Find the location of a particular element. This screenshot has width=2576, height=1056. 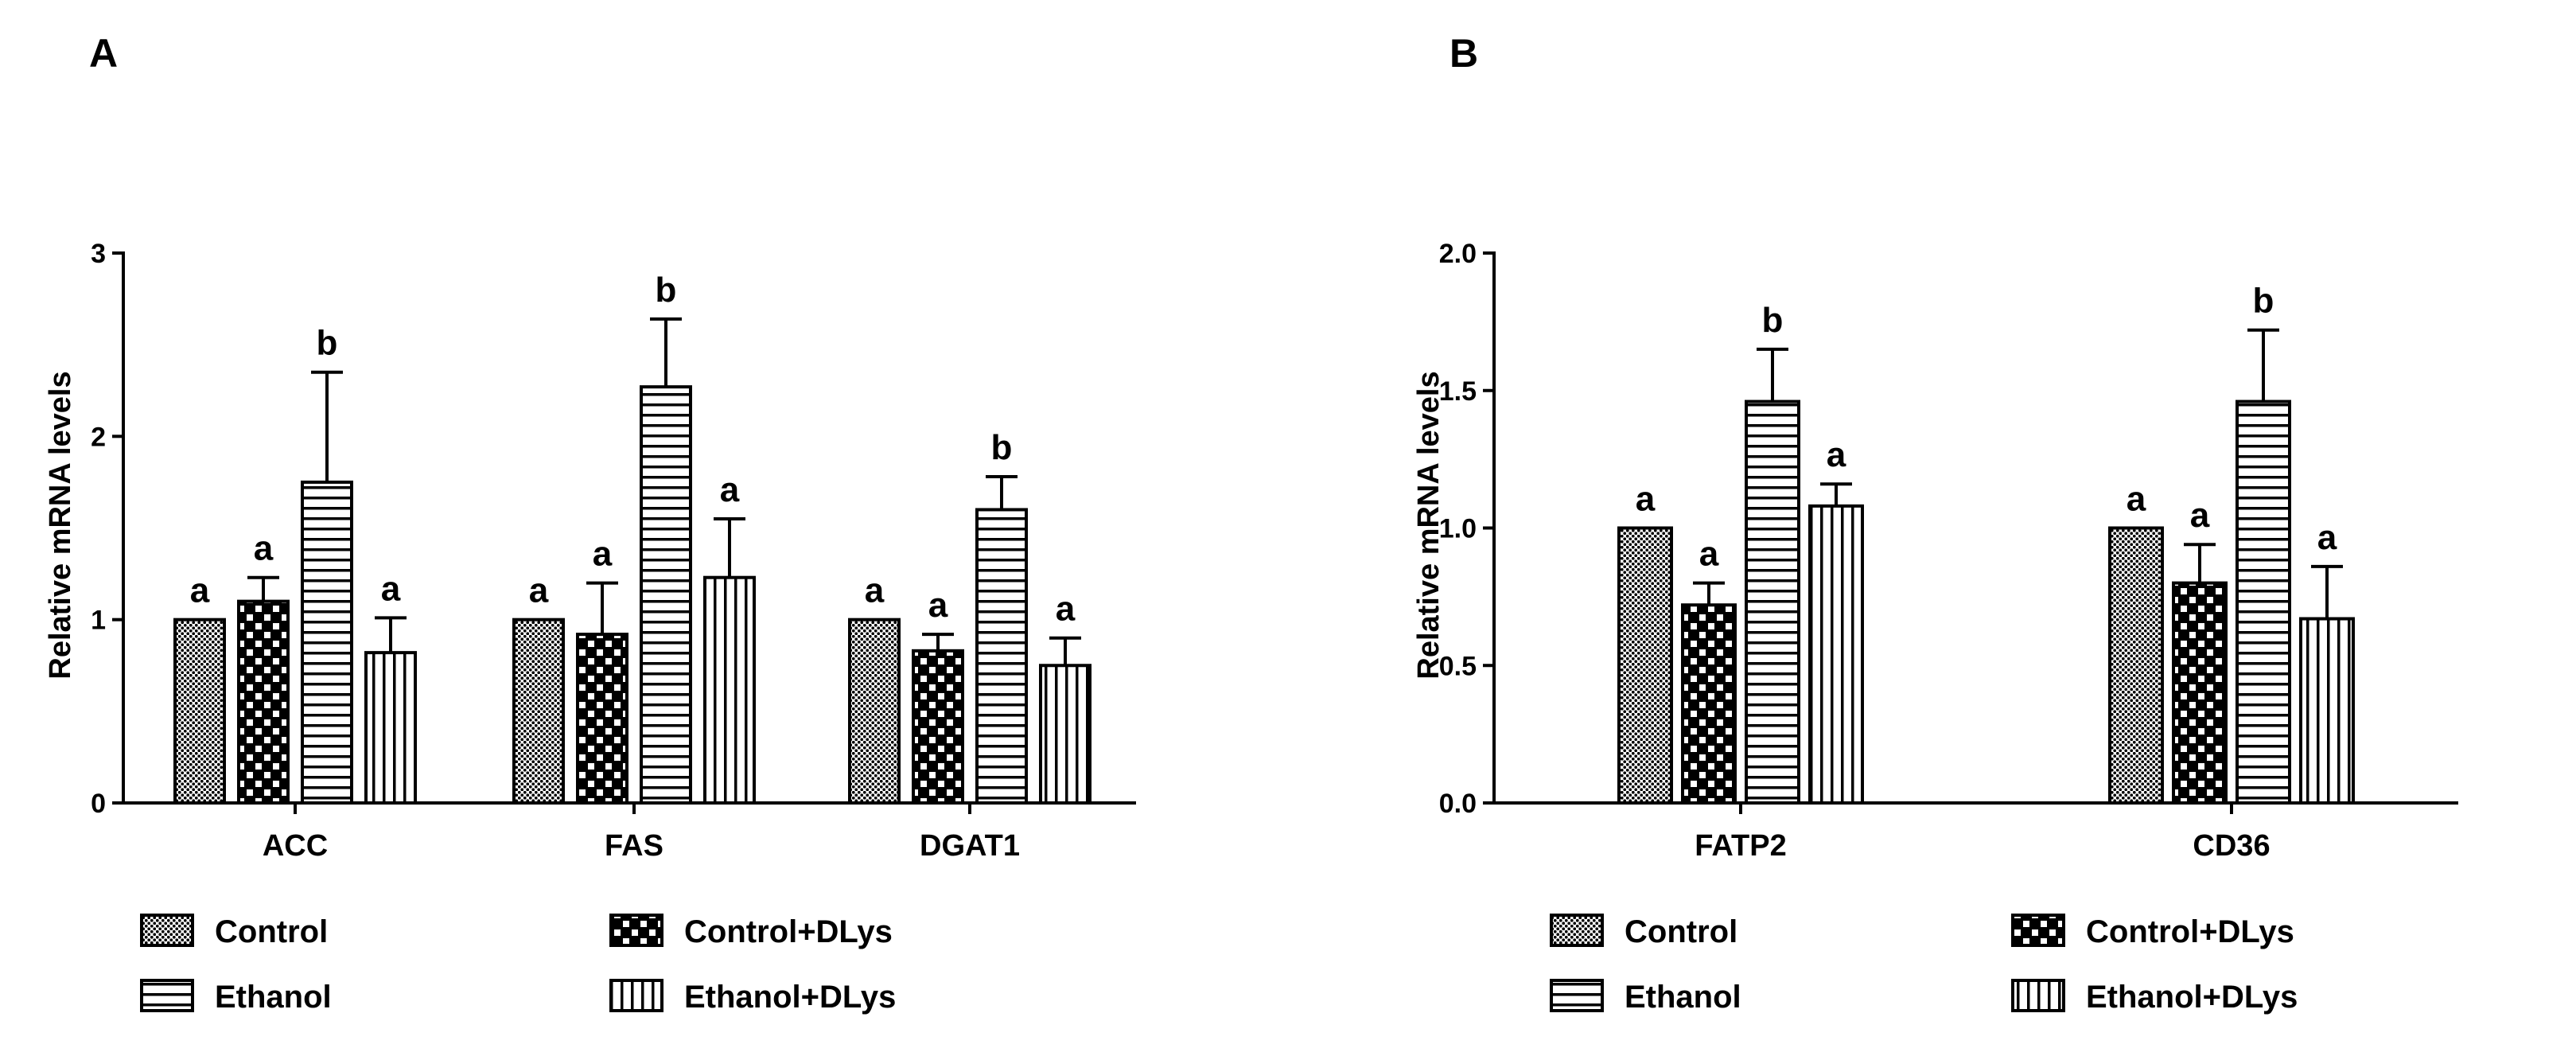

panel-b-bar-cd36-ethanol is located at coordinates (2264, 602).